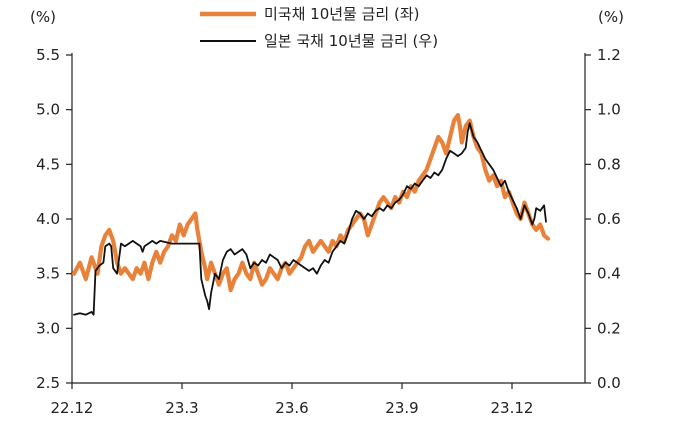 The width and height of the screenshot is (680, 430). What do you see at coordinates (512, 408) in the screenshot?
I see `x-tick-label: 23.12` at bounding box center [512, 408].